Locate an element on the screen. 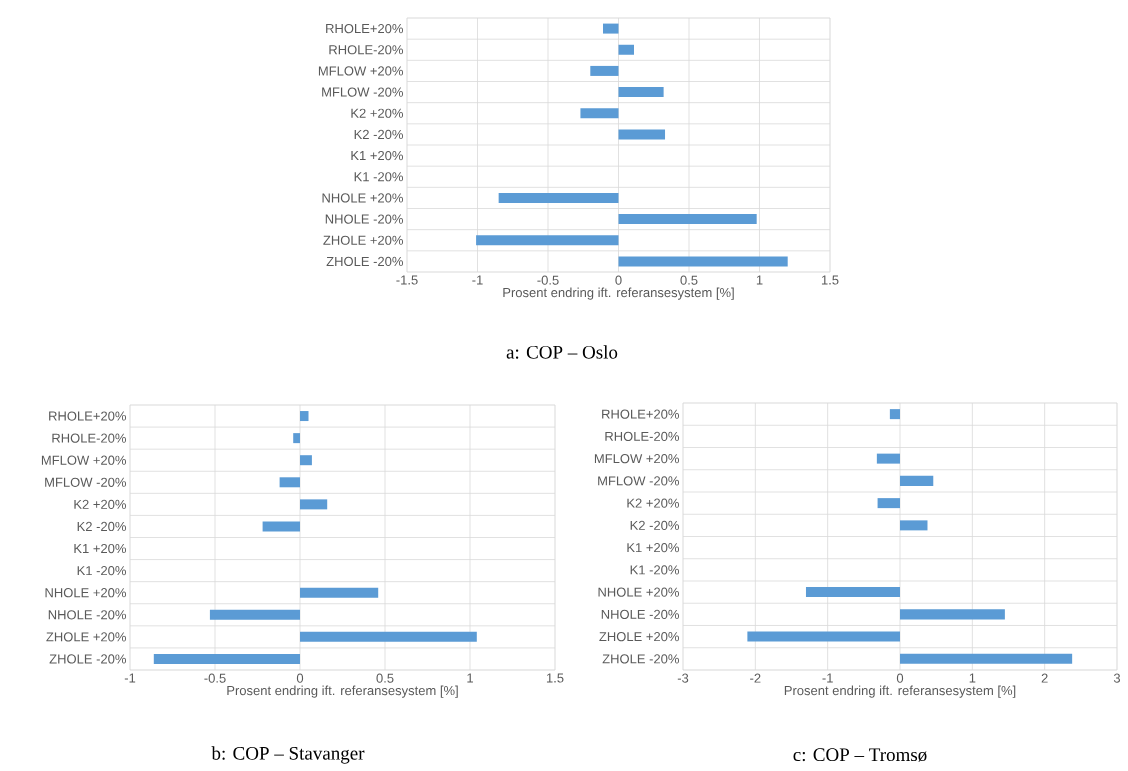 The width and height of the screenshot is (1128, 771). x-tick-label: 2 is located at coordinates (1044, 678).